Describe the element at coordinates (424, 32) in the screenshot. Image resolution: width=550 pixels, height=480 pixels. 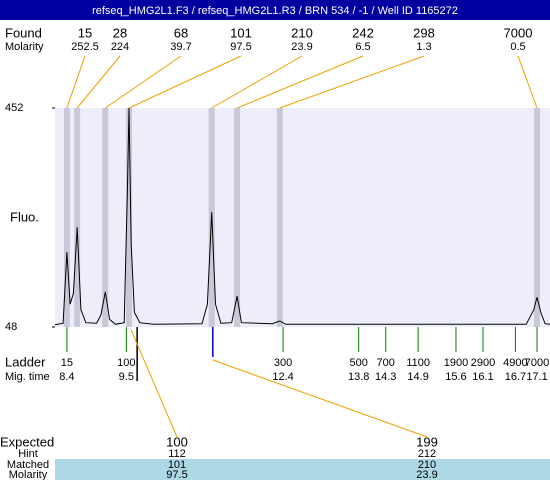
I see `found-size: 298` at that location.